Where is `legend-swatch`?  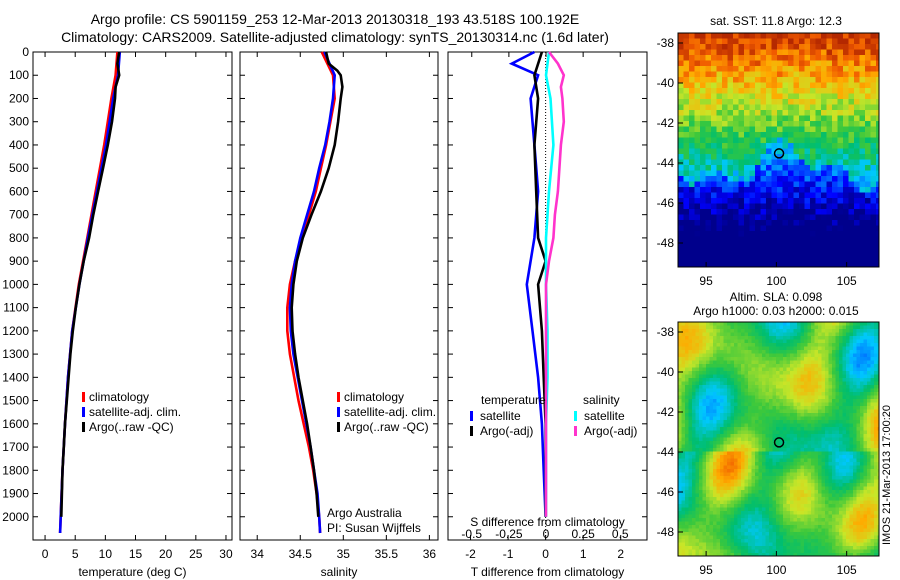
legend-swatch is located at coordinates (471, 416).